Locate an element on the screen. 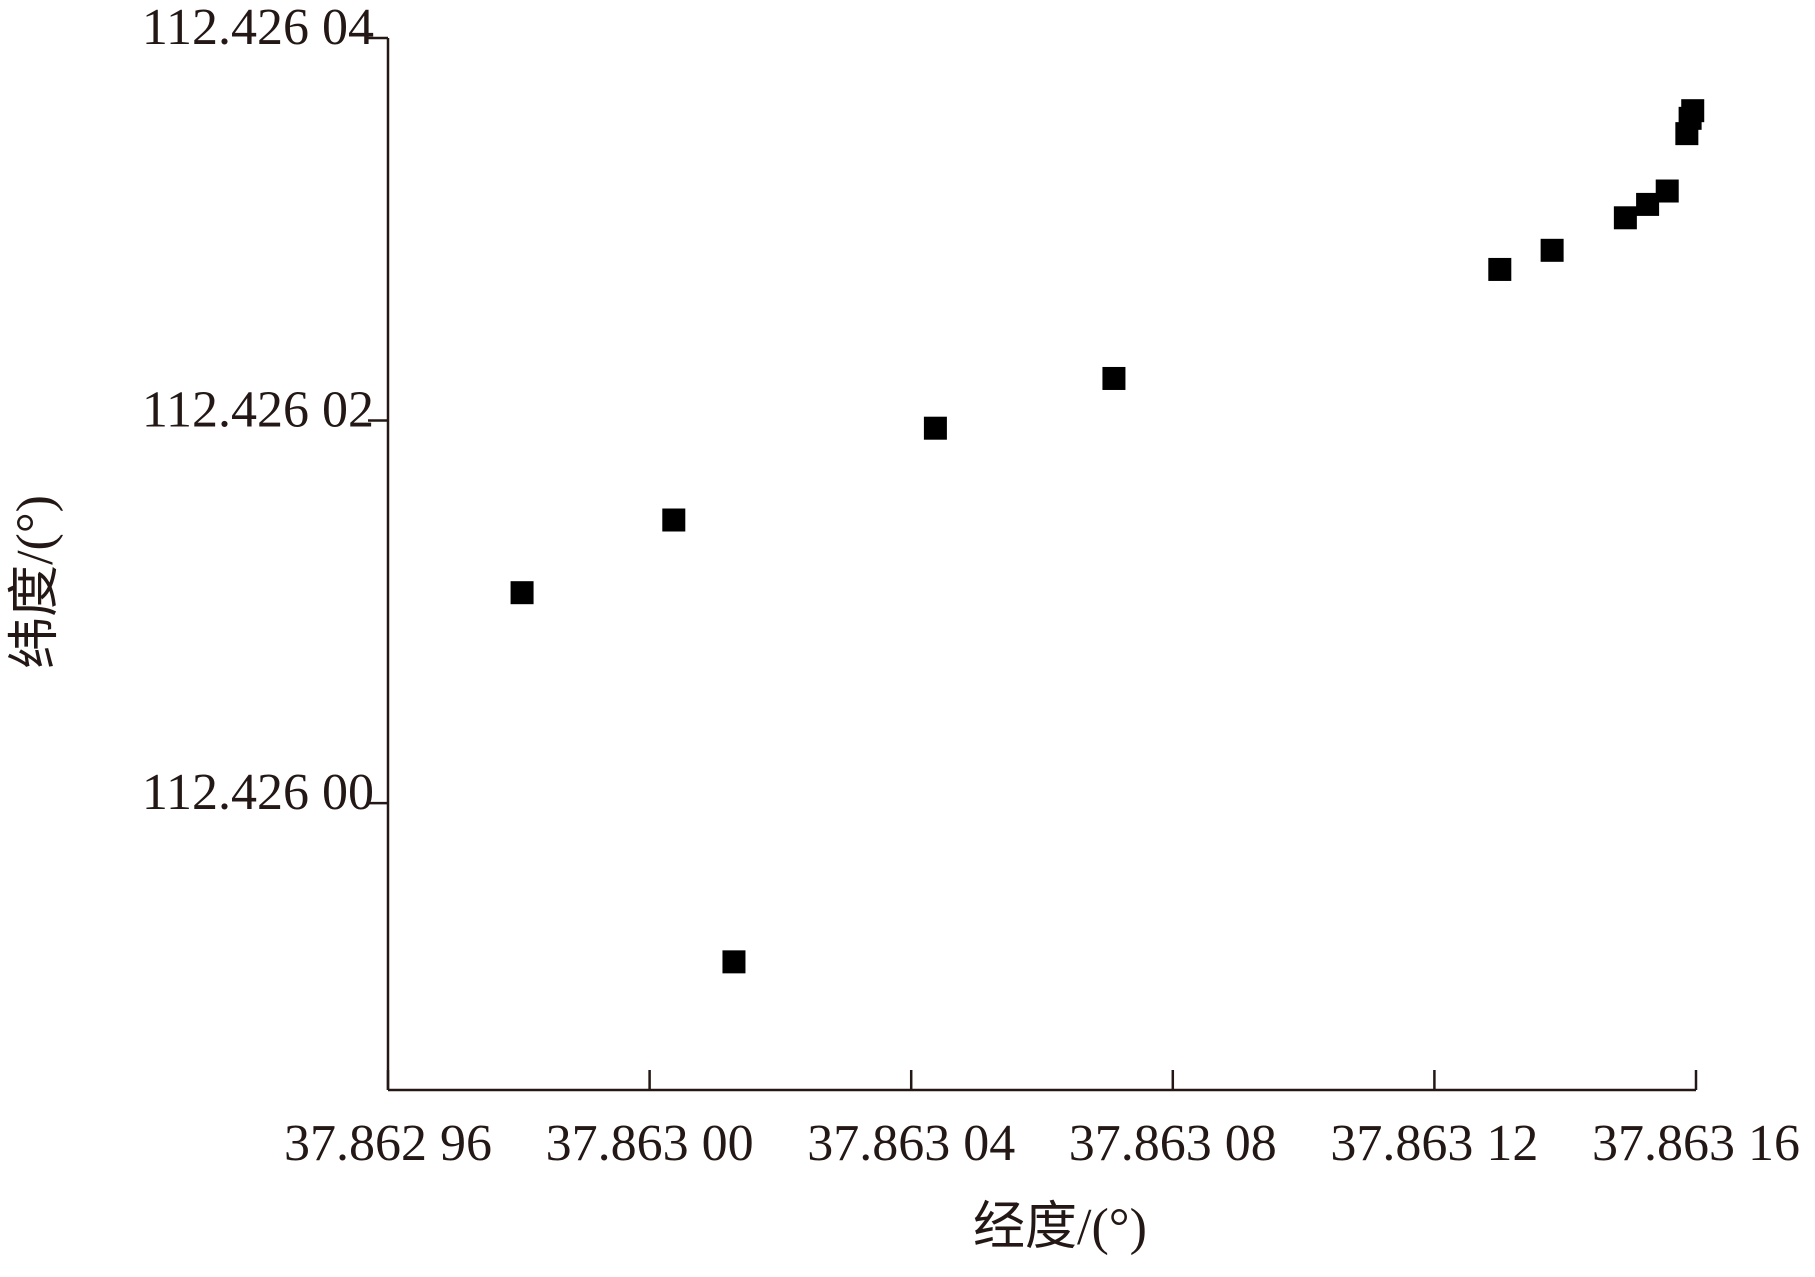 The height and width of the screenshot is (1277, 1815). x-tick-label: 37.863 12 is located at coordinates (1434, 1143).